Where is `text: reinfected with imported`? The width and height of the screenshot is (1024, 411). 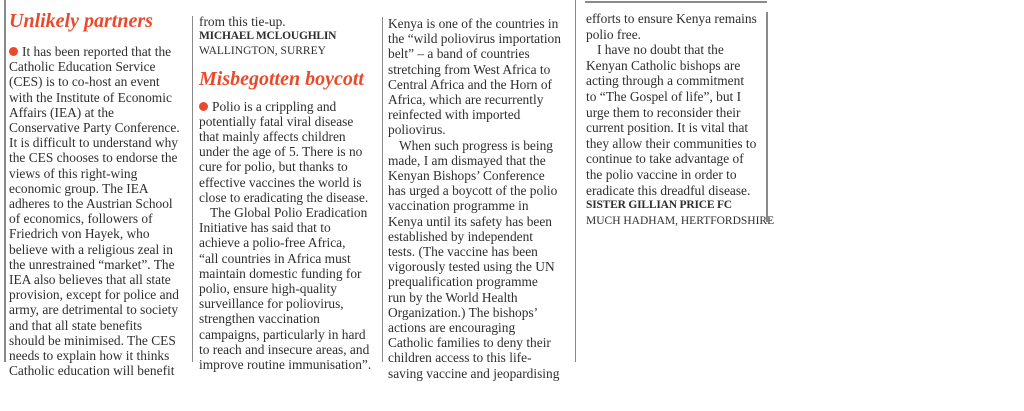
text: reinfected with imported is located at coordinates (454, 115).